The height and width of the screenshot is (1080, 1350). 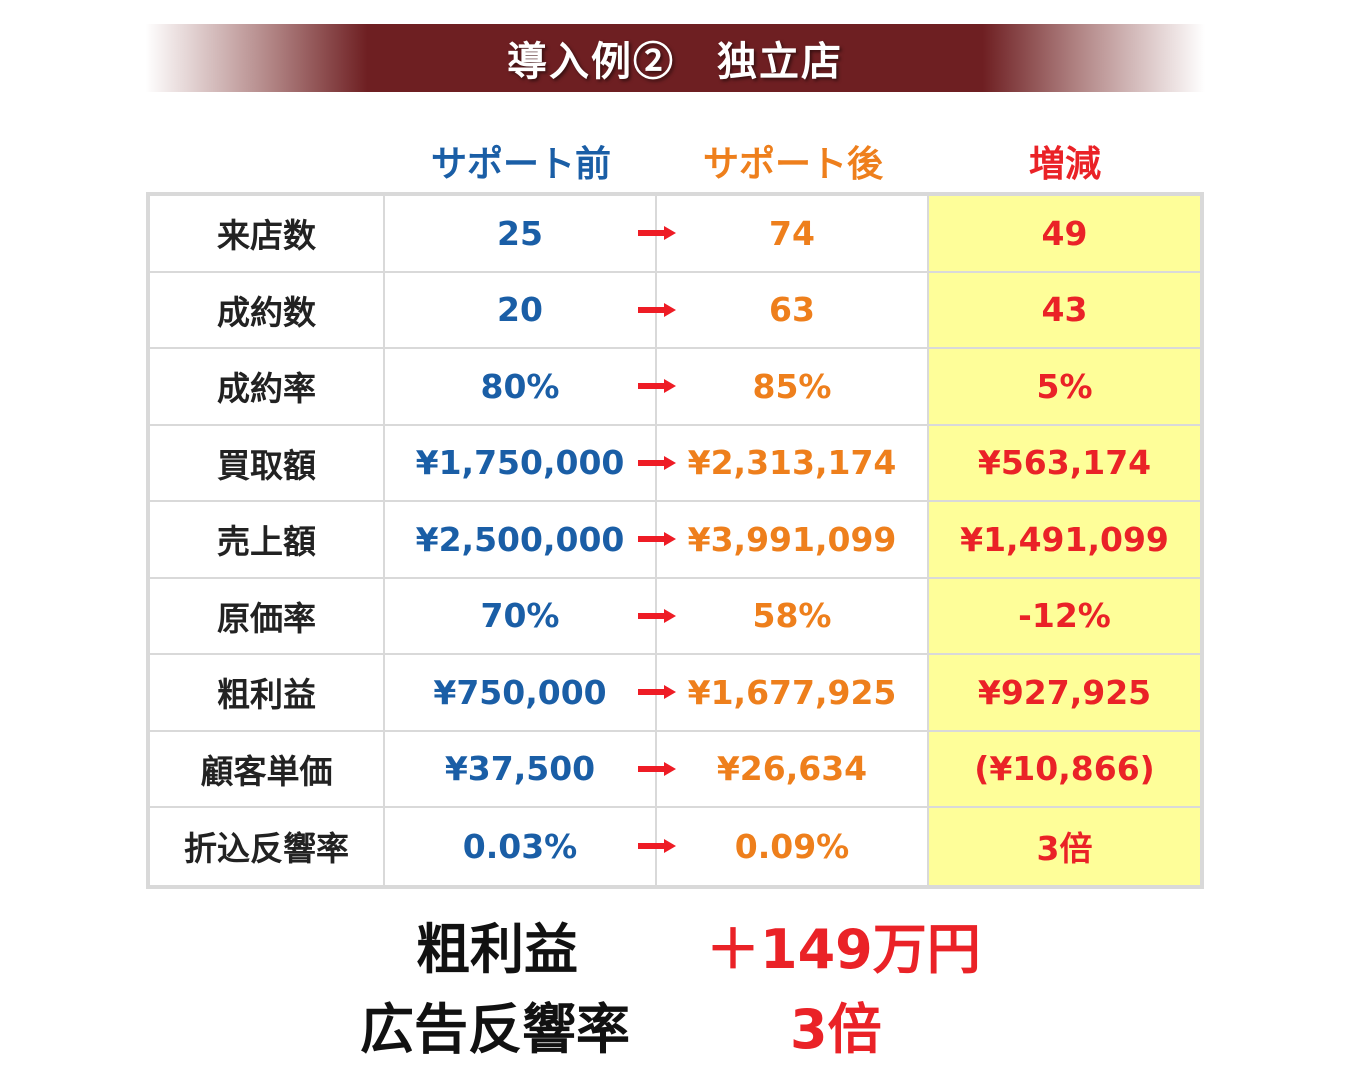 What do you see at coordinates (520, 310) in the screenshot?
I see `value-before-text: 20` at bounding box center [520, 310].